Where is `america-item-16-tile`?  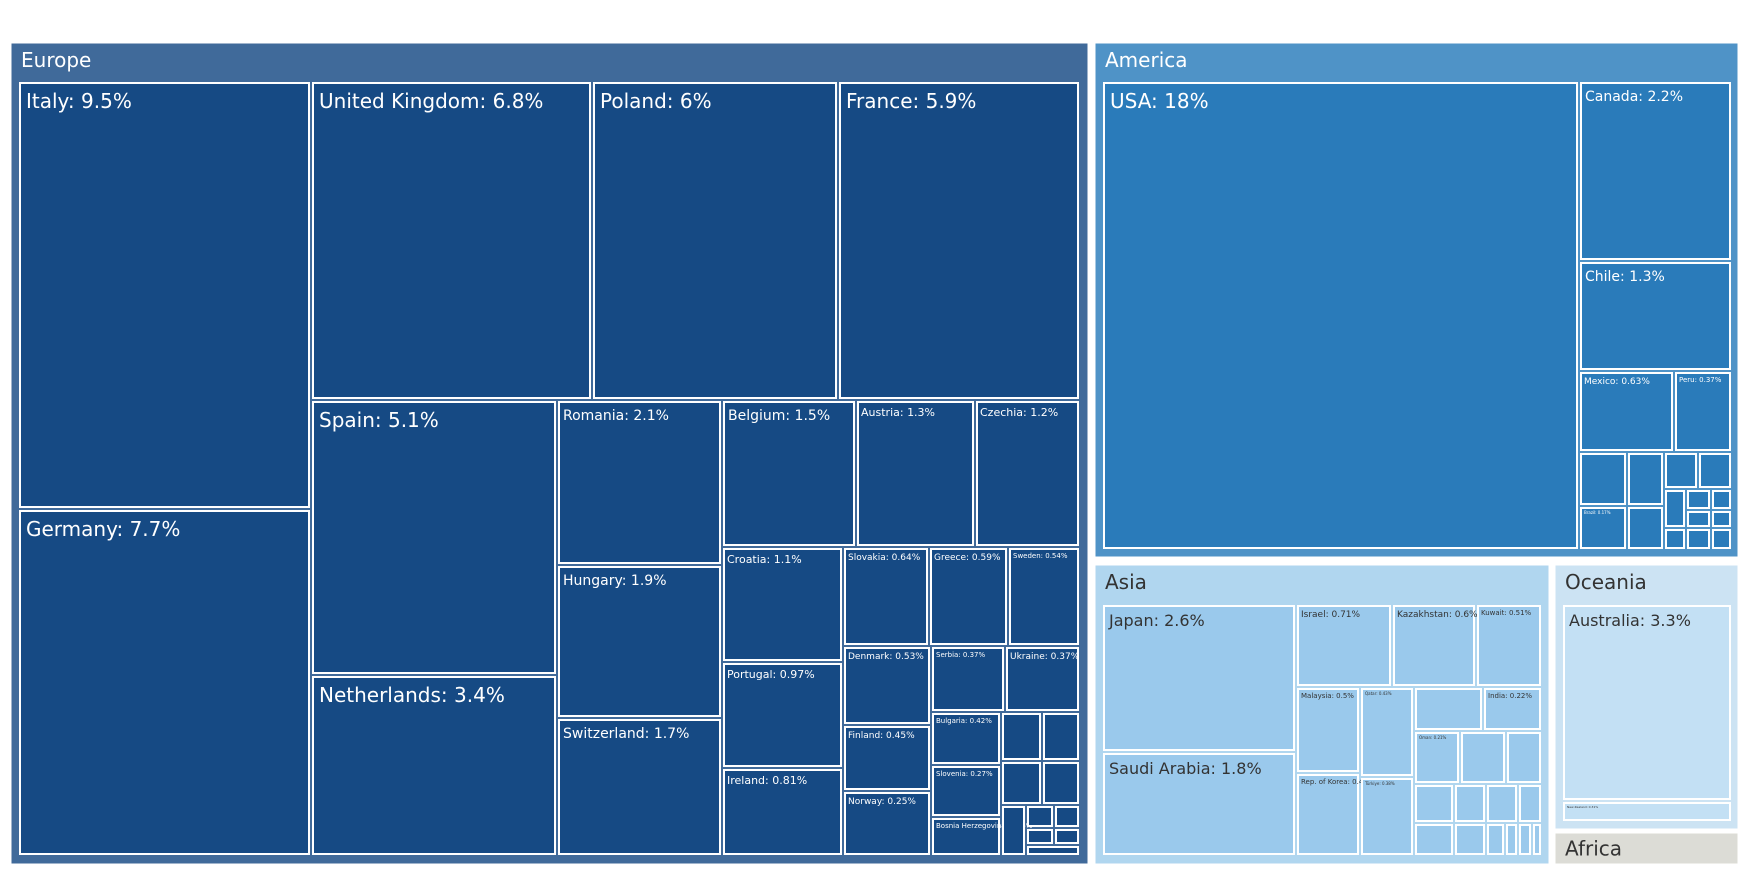
america-item-16-tile is located at coordinates (1721, 519).